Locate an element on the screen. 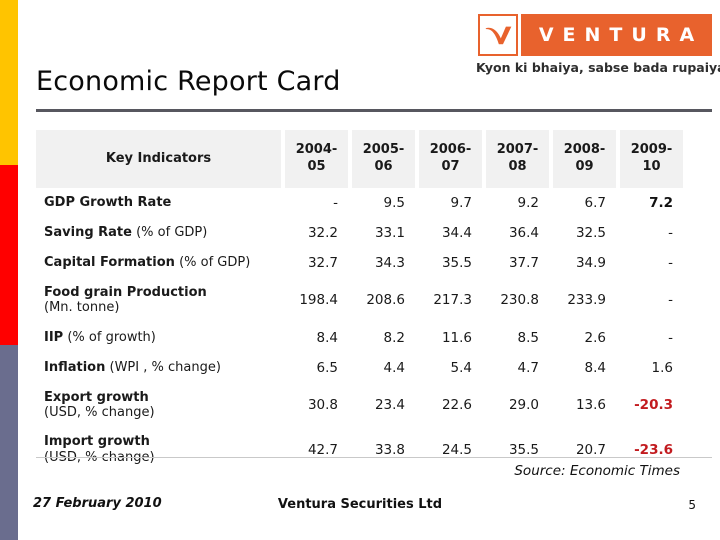 The width and height of the screenshot is (720, 540). value-cell: 5.4 is located at coordinates (461, 367).